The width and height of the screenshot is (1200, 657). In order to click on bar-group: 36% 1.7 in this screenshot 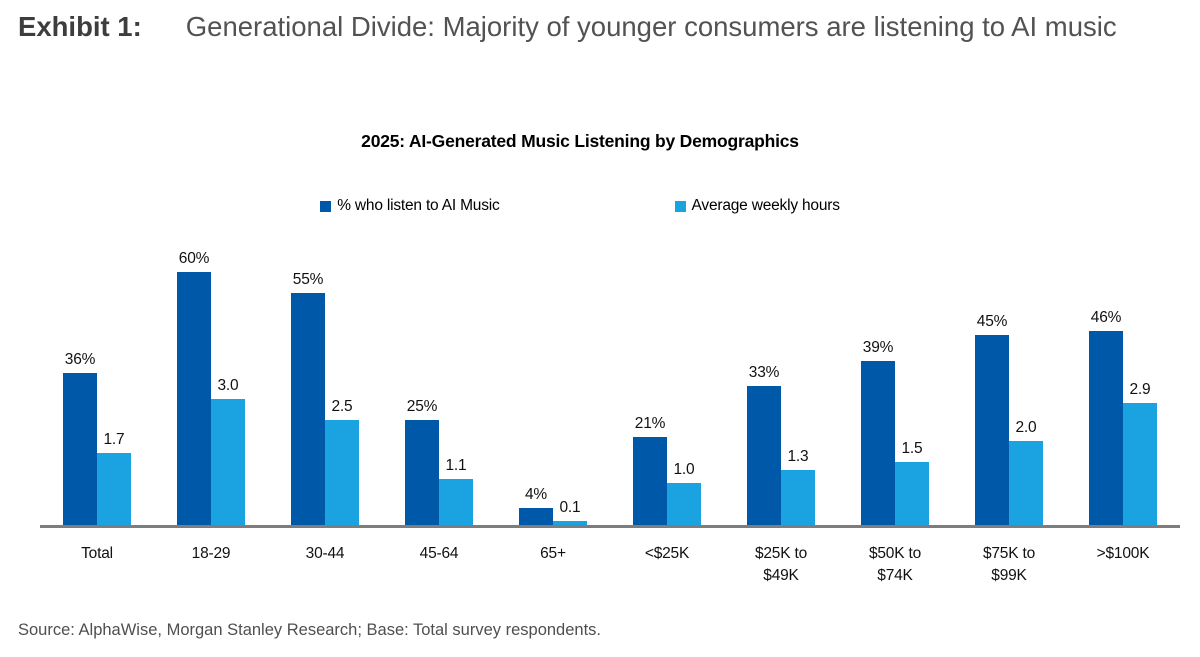, I will do `click(97, 376)`.